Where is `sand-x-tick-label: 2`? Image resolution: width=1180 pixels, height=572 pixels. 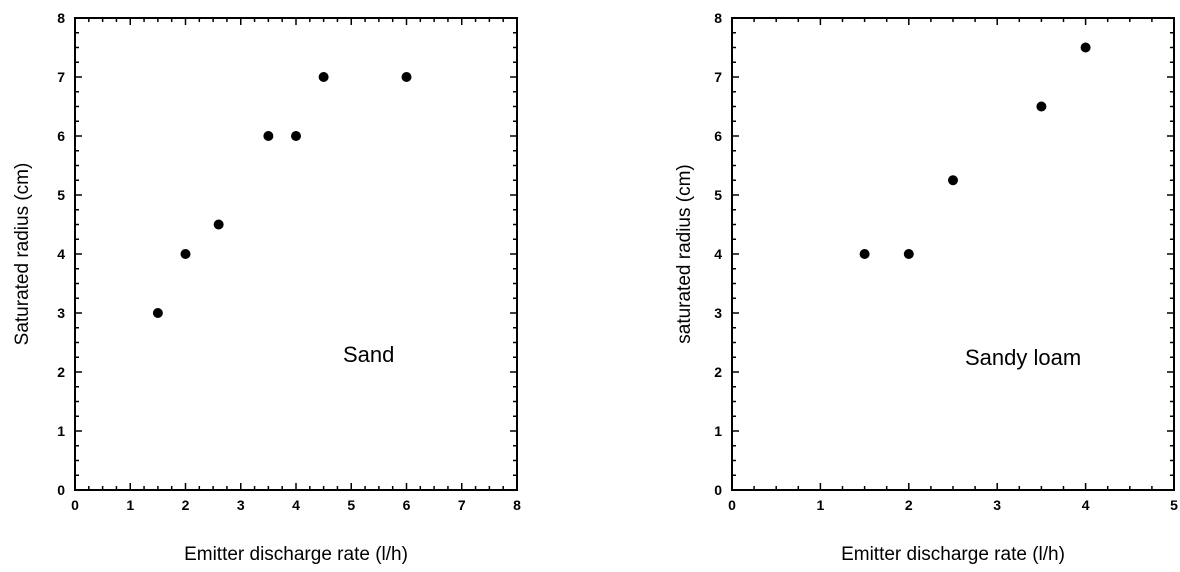
sand-x-tick-label: 2 is located at coordinates (186, 505).